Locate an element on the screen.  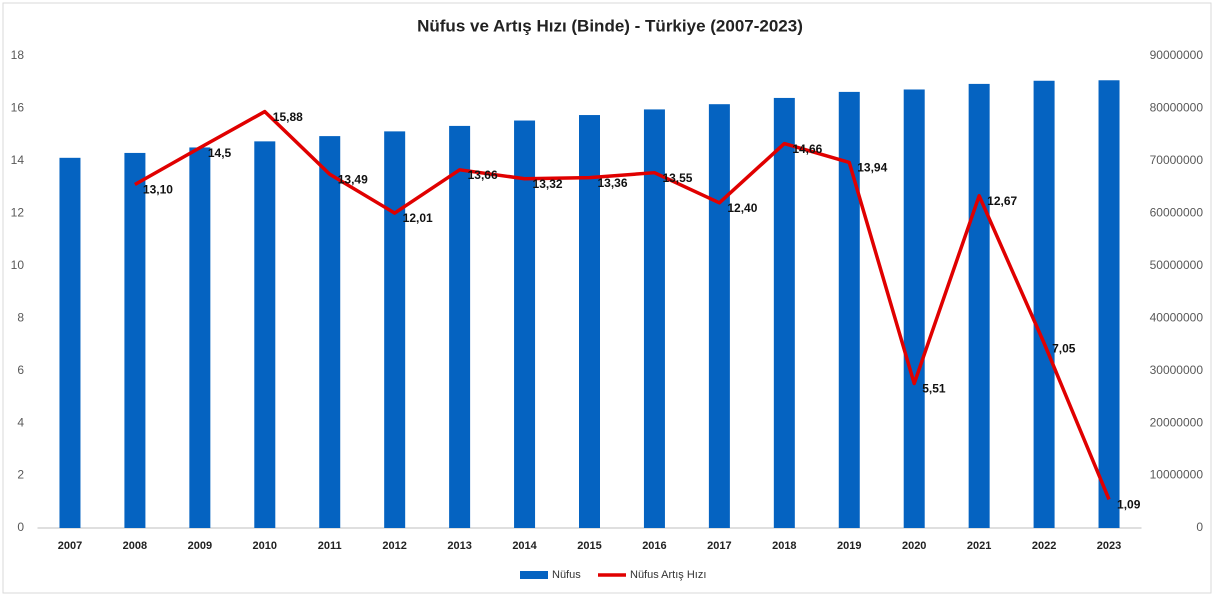
data-label: 13,36 is located at coordinates (613, 183).